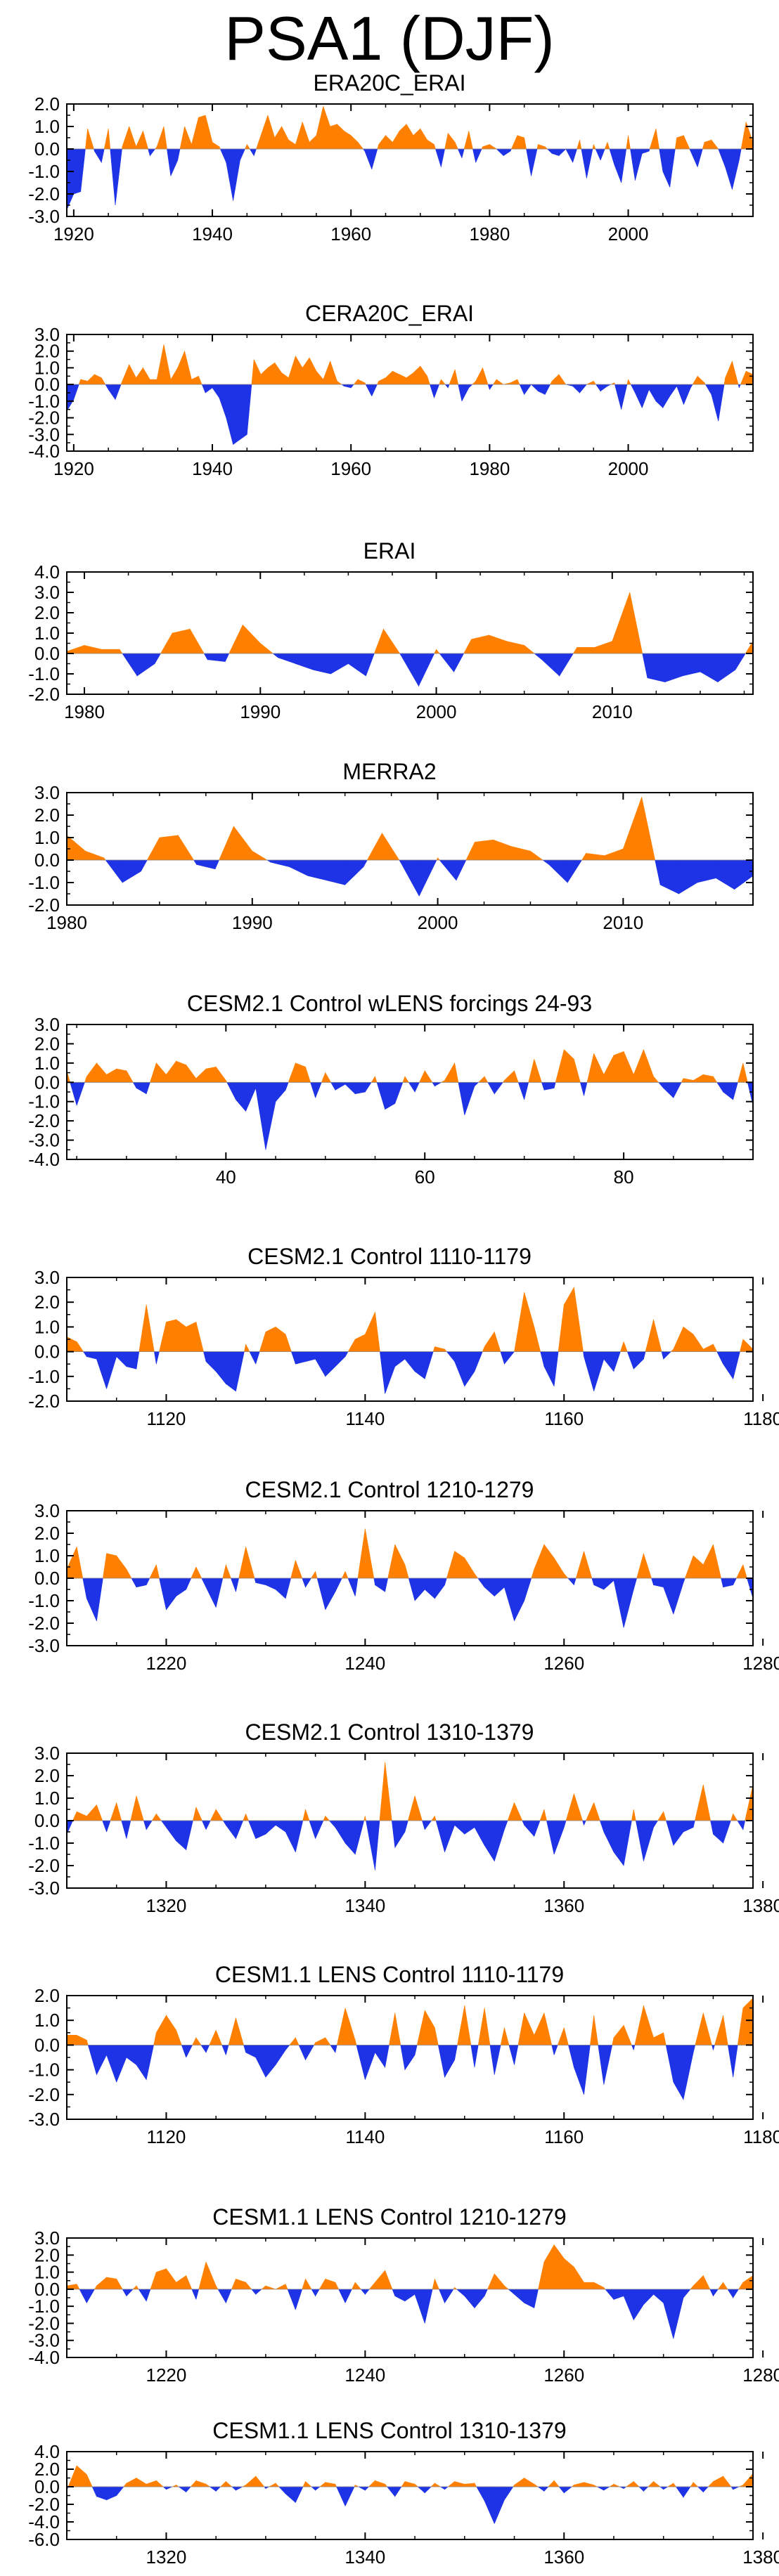 This screenshot has width=779, height=2576. Describe the element at coordinates (44, 216) in the screenshot. I see `y-tick-label: -3.0` at that location.